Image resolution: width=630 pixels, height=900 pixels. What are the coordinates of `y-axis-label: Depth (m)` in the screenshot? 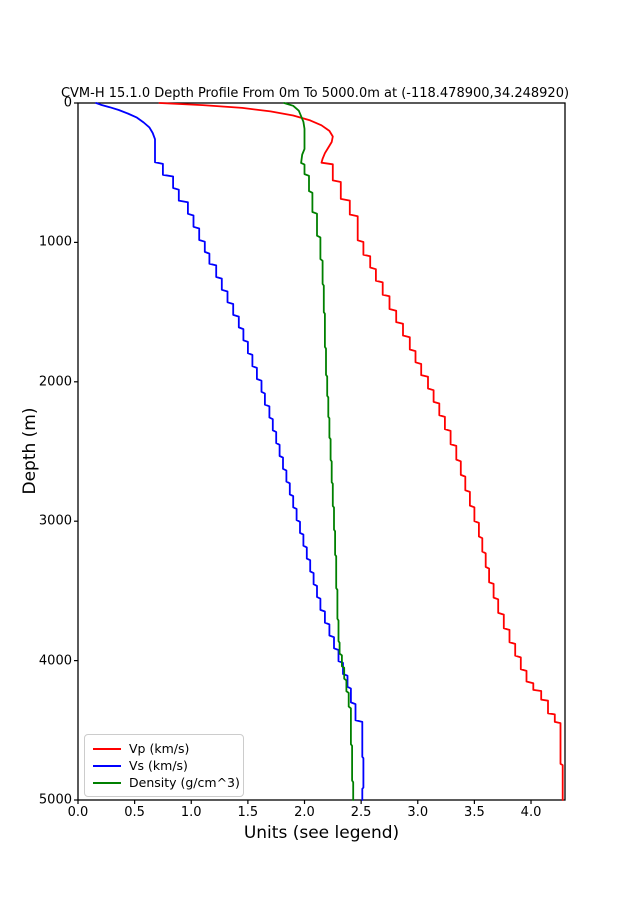 It's located at (30, 451).